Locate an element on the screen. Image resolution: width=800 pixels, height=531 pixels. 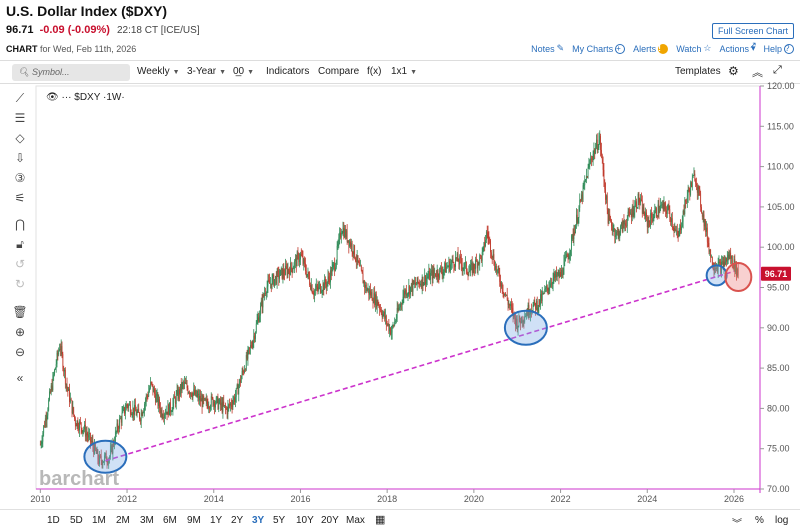
zoom-in-icon: ⊕ is located at coordinates (20, 332).